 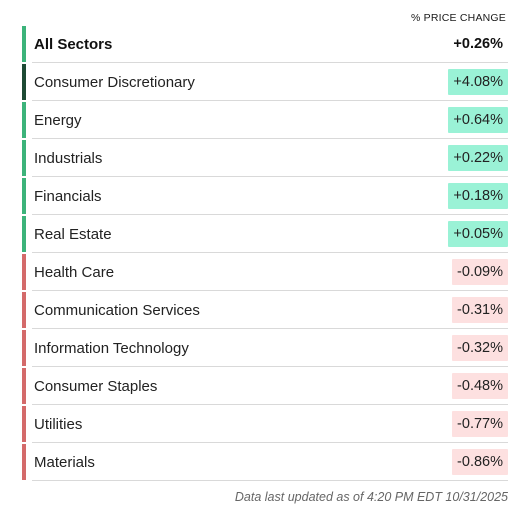 What do you see at coordinates (478, 234) in the screenshot?
I see `sector-change-value: +0.05%` at bounding box center [478, 234].